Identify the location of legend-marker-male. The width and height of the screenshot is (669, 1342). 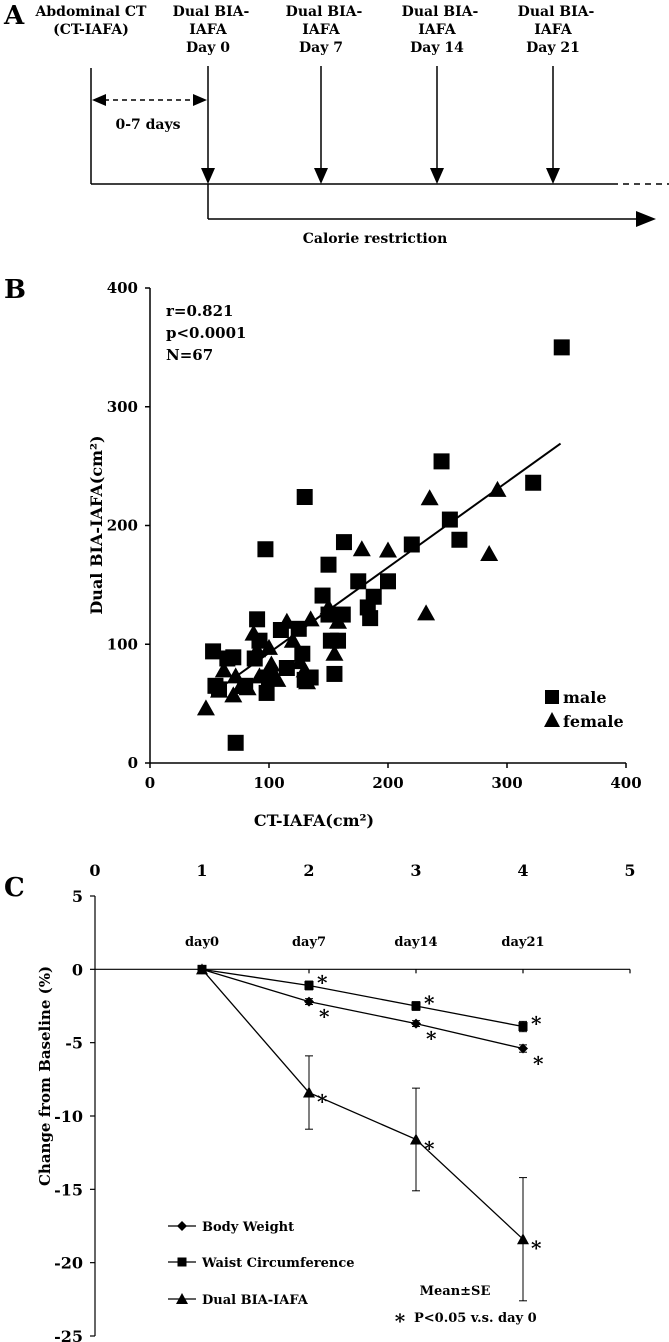
(552, 697).